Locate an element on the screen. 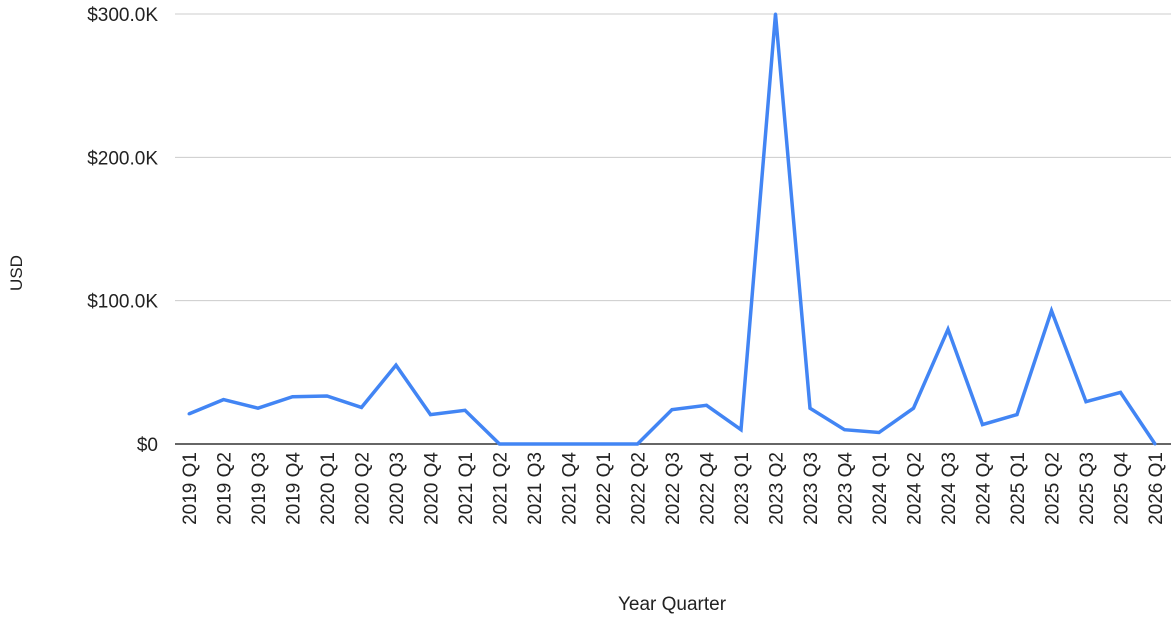 Image resolution: width=1171 pixels, height=621 pixels. y-axis-tick-labels: $0 $100.0K $200.0K $300.0K is located at coordinates (122, 230).